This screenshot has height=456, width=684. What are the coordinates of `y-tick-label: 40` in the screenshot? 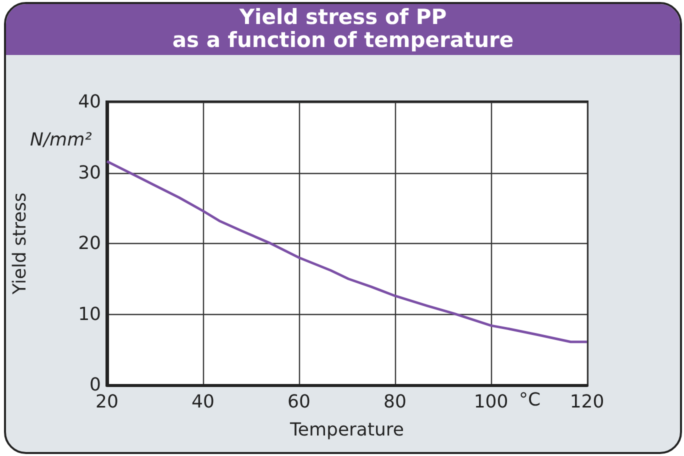 It's located at (89, 102).